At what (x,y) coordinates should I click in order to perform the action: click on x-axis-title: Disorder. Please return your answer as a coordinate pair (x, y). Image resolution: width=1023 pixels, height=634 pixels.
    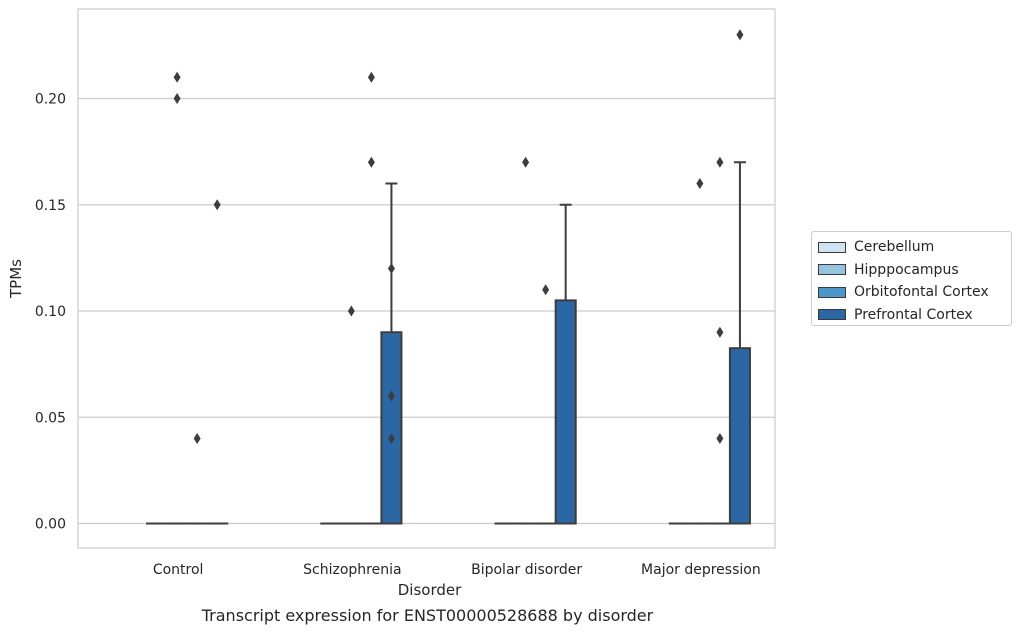
    Looking at the image, I should click on (430, 590).